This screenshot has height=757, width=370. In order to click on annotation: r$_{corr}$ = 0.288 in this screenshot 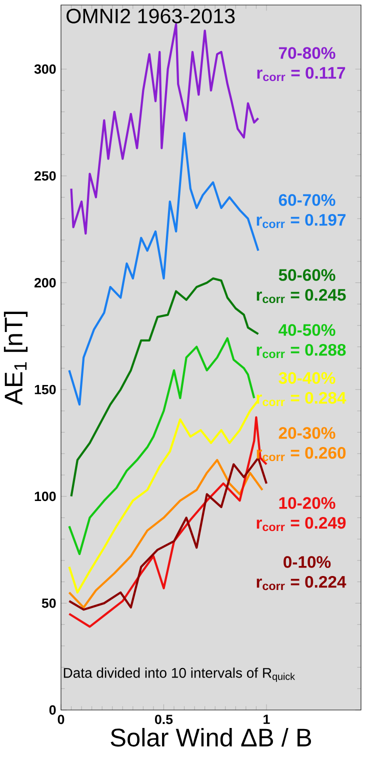, I will do `click(301, 351)`.